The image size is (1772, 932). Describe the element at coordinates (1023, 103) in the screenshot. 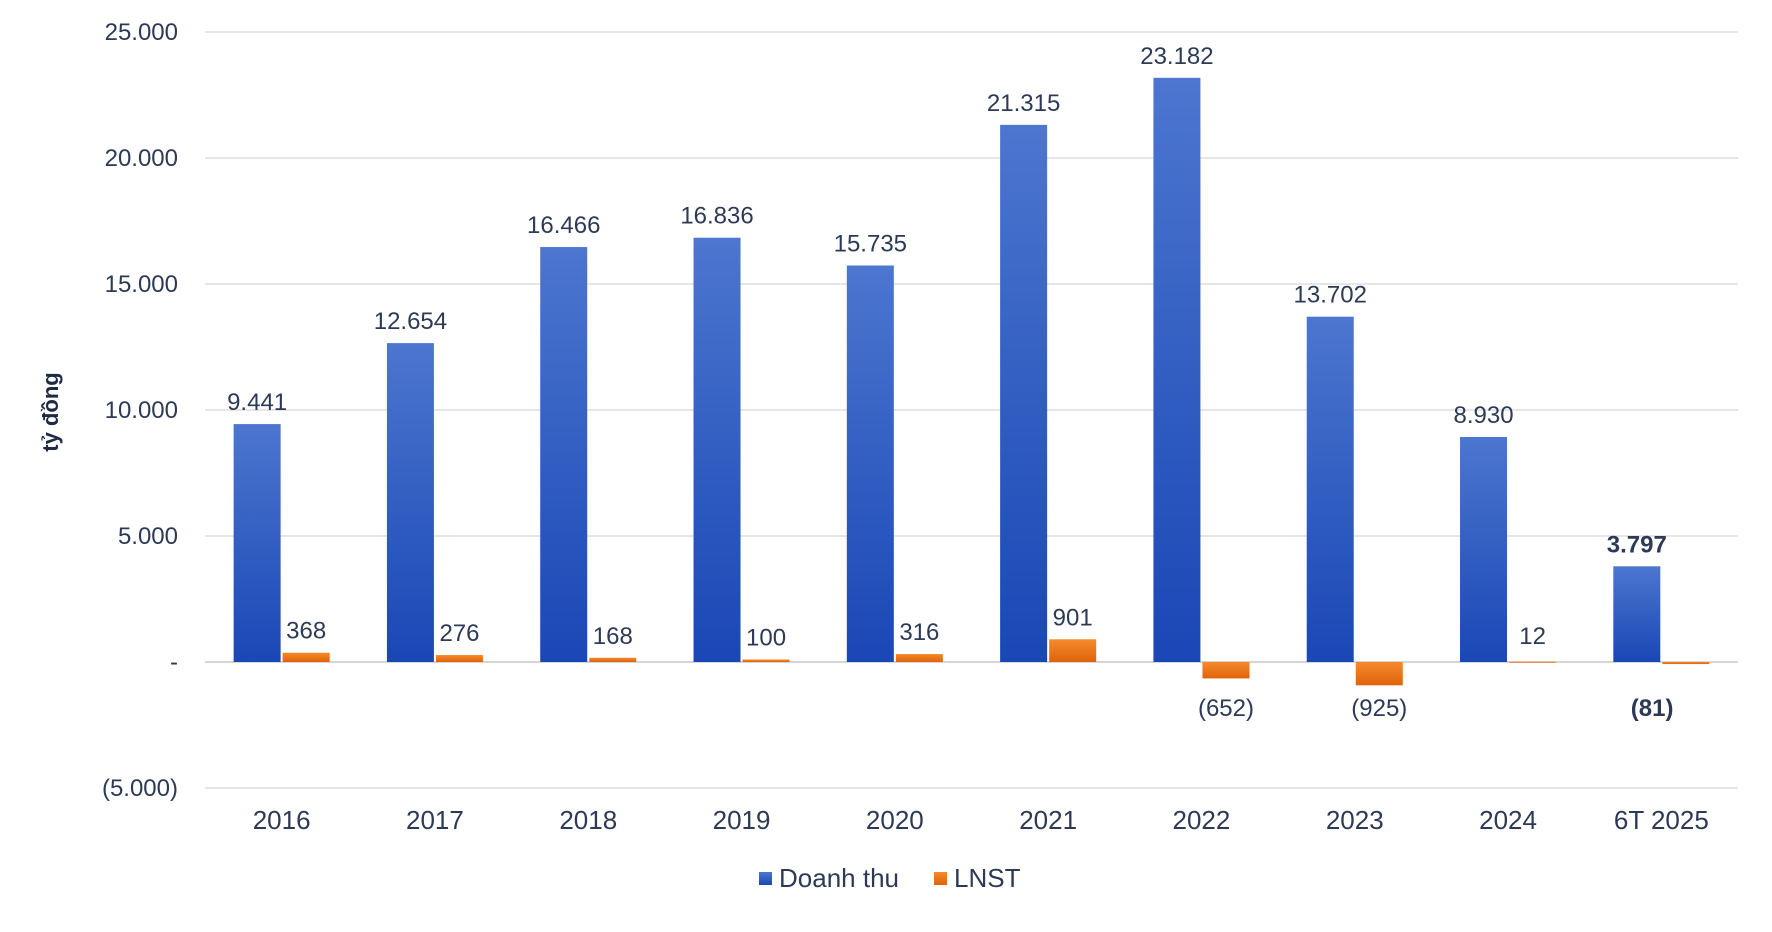

I see `data-label-doanh-thu: 21.315` at that location.